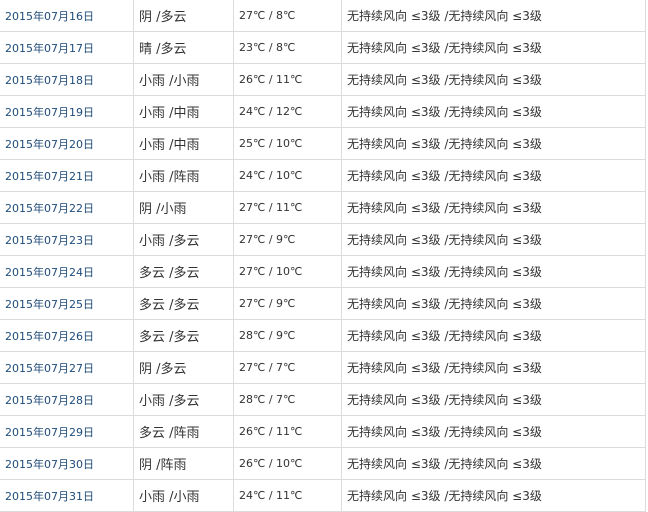  What do you see at coordinates (49, 112) in the screenshot?
I see `date-link: 2015年07月19日` at bounding box center [49, 112].